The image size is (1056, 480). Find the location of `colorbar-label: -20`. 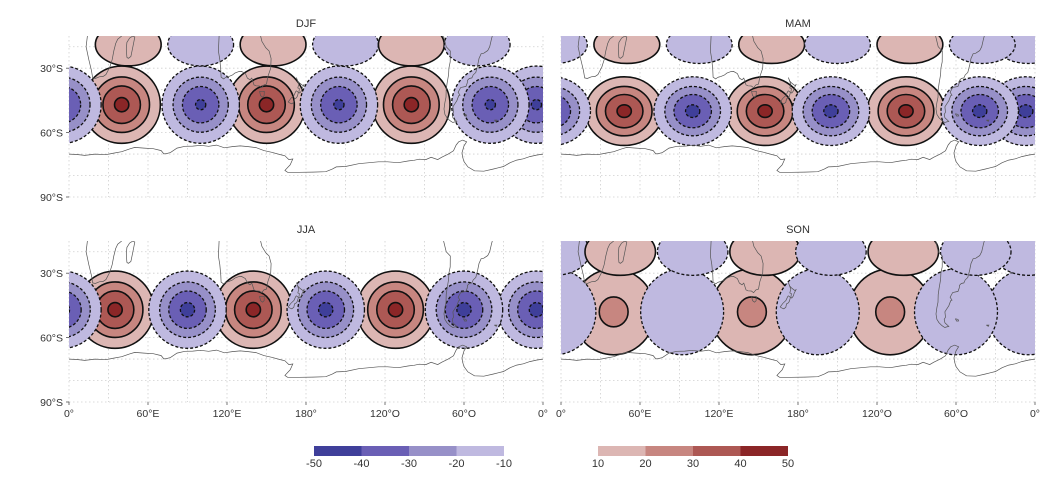

colorbar-label: -20 is located at coordinates (457, 464).